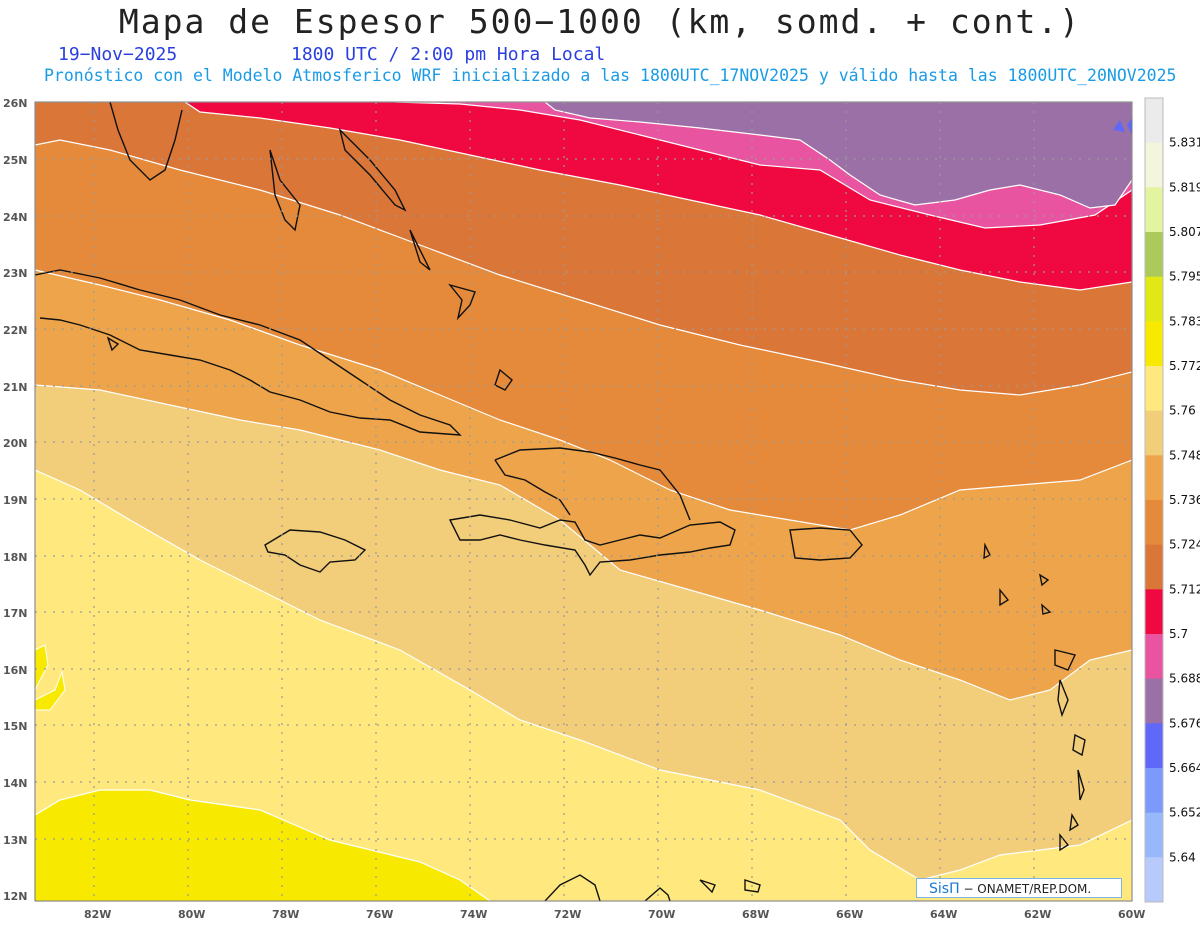 This screenshot has width=1200, height=927. Describe the element at coordinates (1184, 232) in the screenshot. I see `legend-value: 5.807` at that location.